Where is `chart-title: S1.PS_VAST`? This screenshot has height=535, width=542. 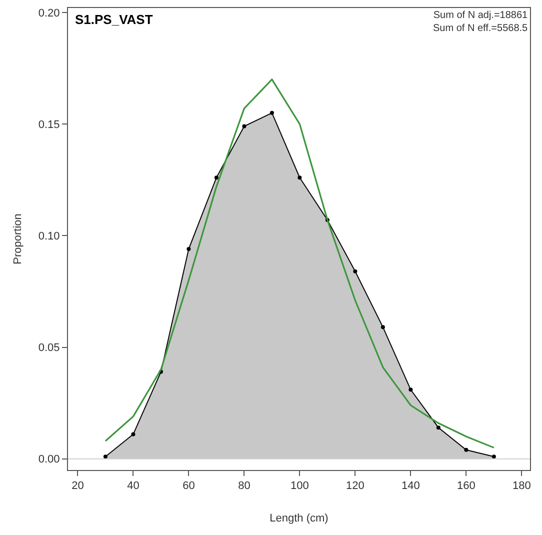
chart-title: S1.PS_VAST is located at coordinates (114, 19).